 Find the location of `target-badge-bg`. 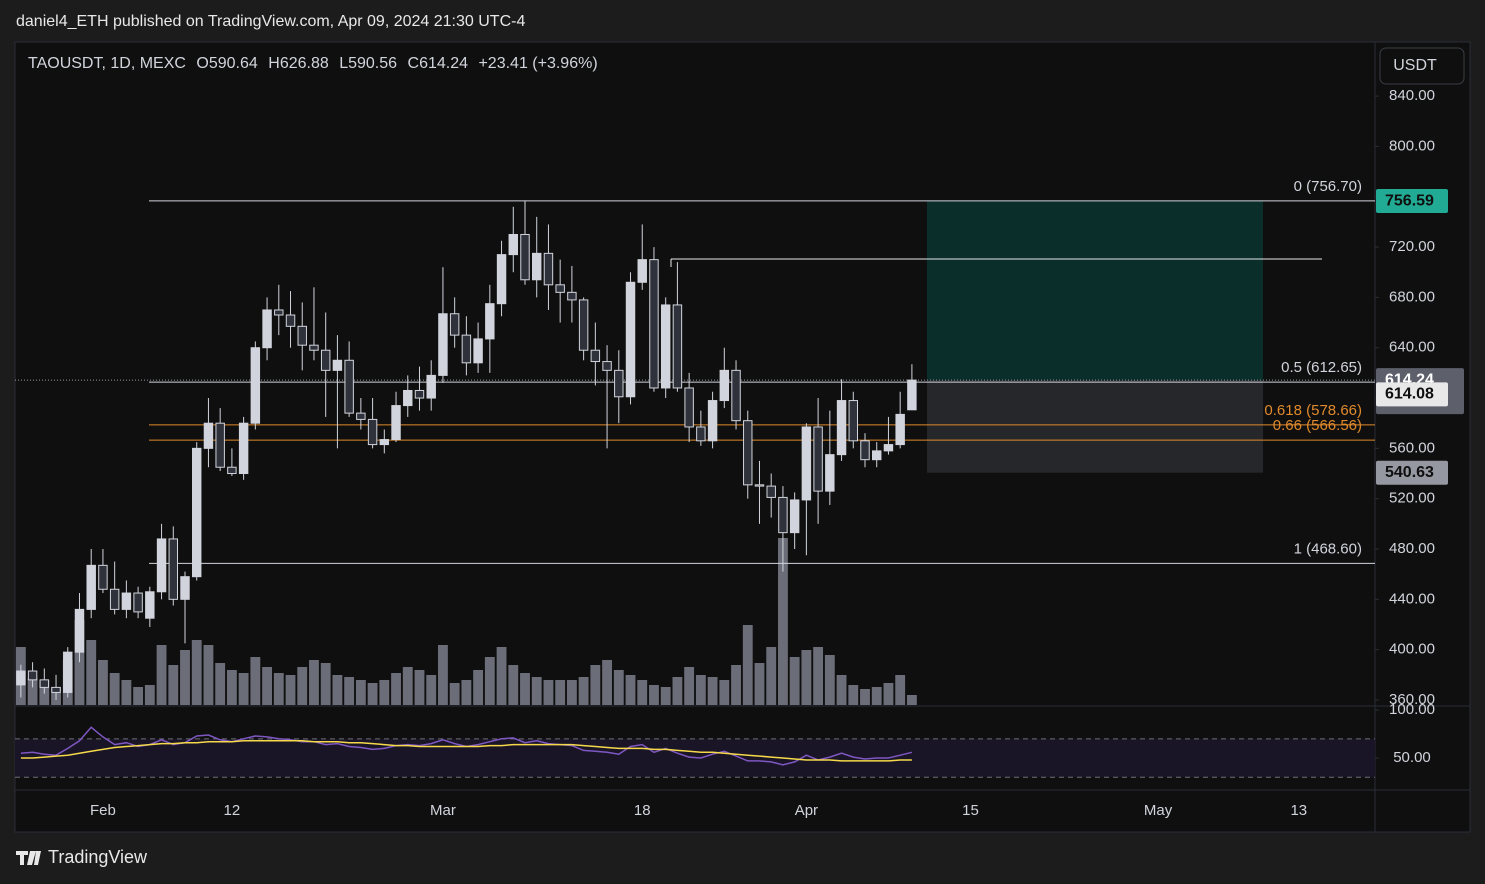

target-badge-bg is located at coordinates (1412, 201).